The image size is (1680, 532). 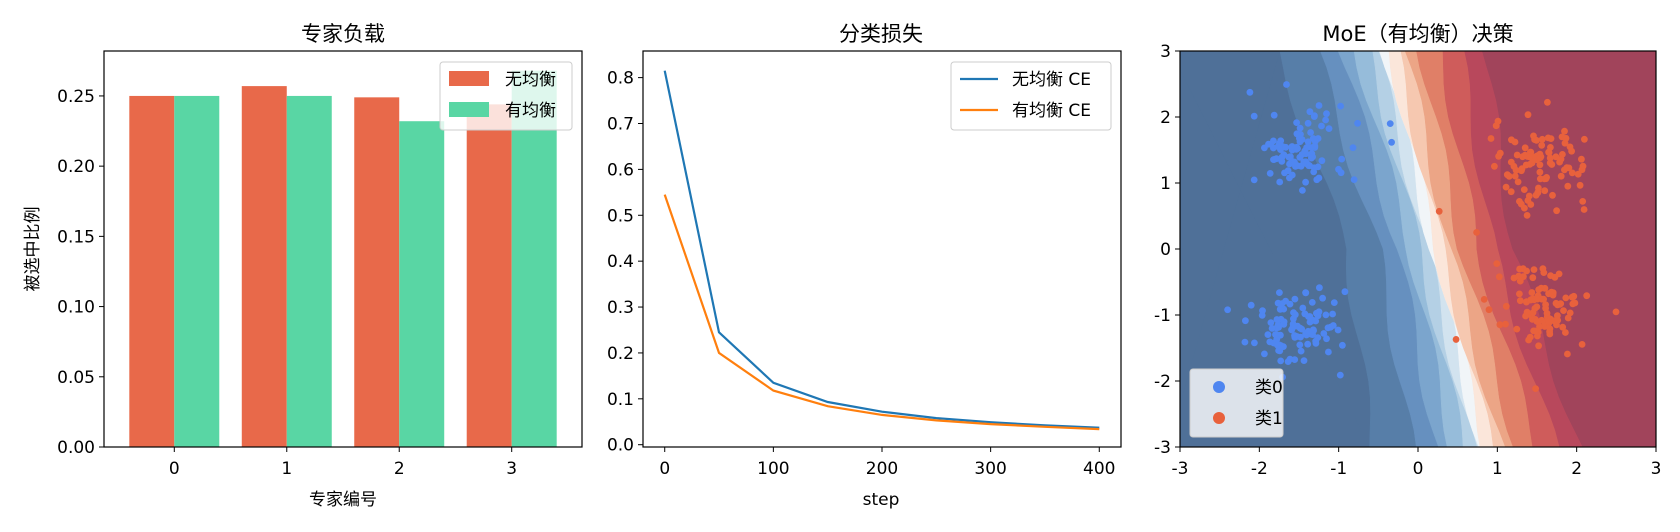 I want to click on chart-title: 专家负载, so click(x=343, y=34).